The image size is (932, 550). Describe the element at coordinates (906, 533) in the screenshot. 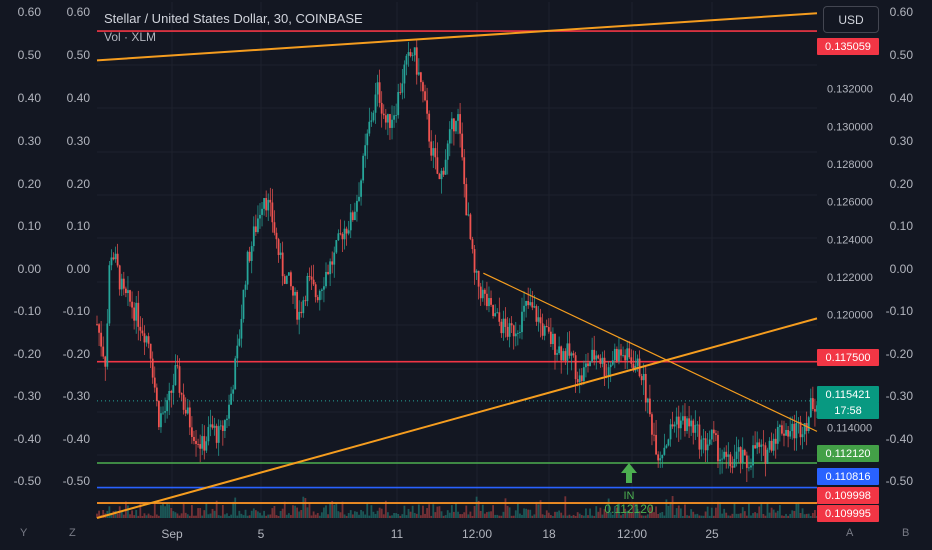

I see `bottom-right-b: B` at that location.